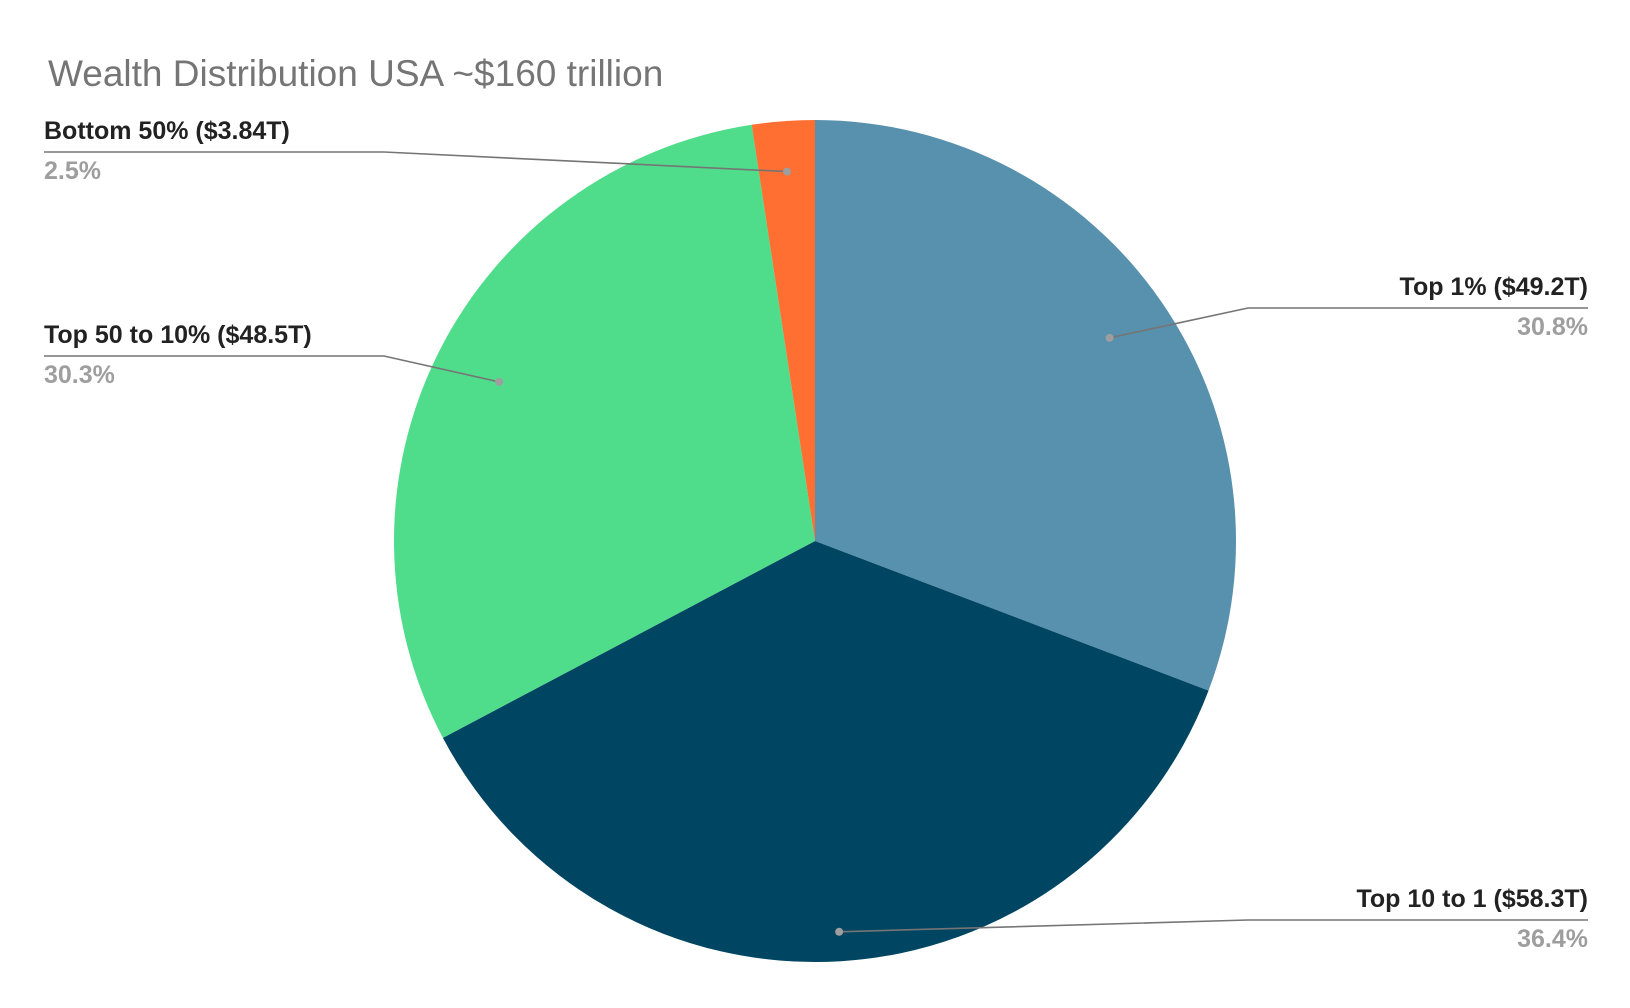 The image size is (1630, 1008). What do you see at coordinates (178, 335) in the screenshot?
I see `slice-name-label: Top 50 to 10% ($48.5T)` at bounding box center [178, 335].